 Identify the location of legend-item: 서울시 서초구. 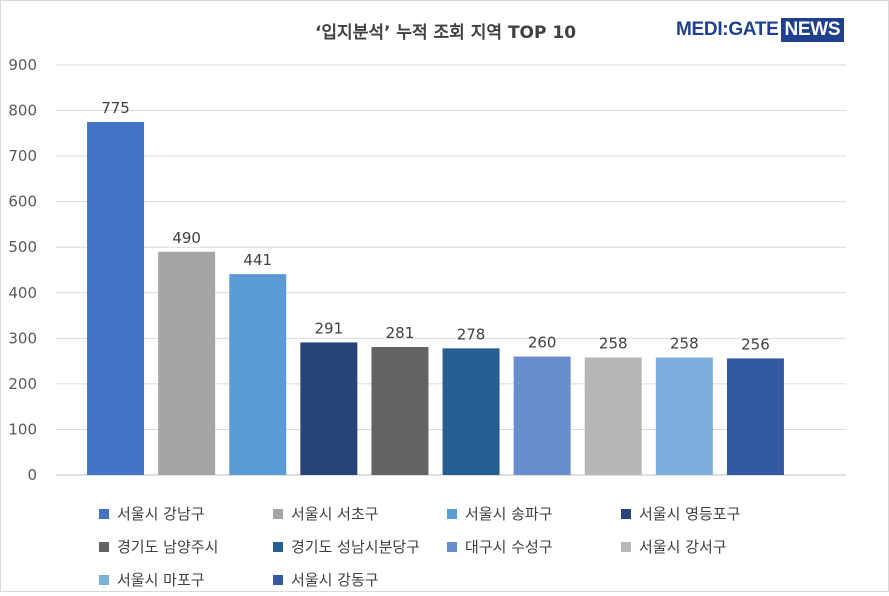
(360, 513).